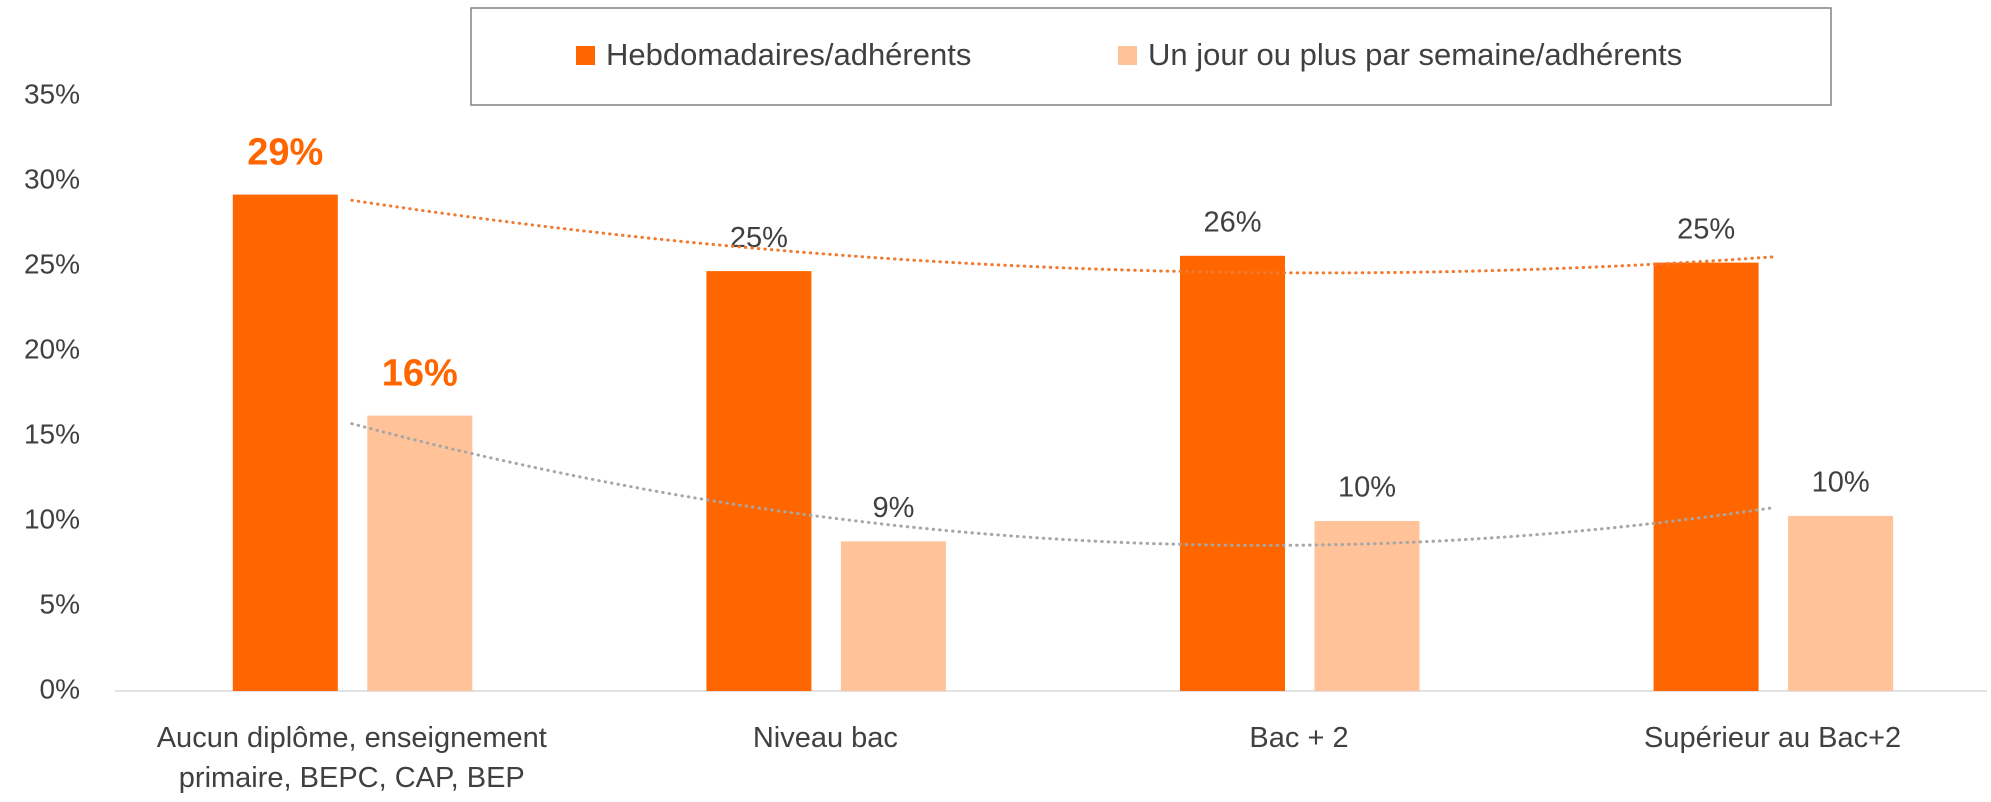  Describe the element at coordinates (1299, 738) in the screenshot. I see `x-tick-label: Bac + 2` at that location.